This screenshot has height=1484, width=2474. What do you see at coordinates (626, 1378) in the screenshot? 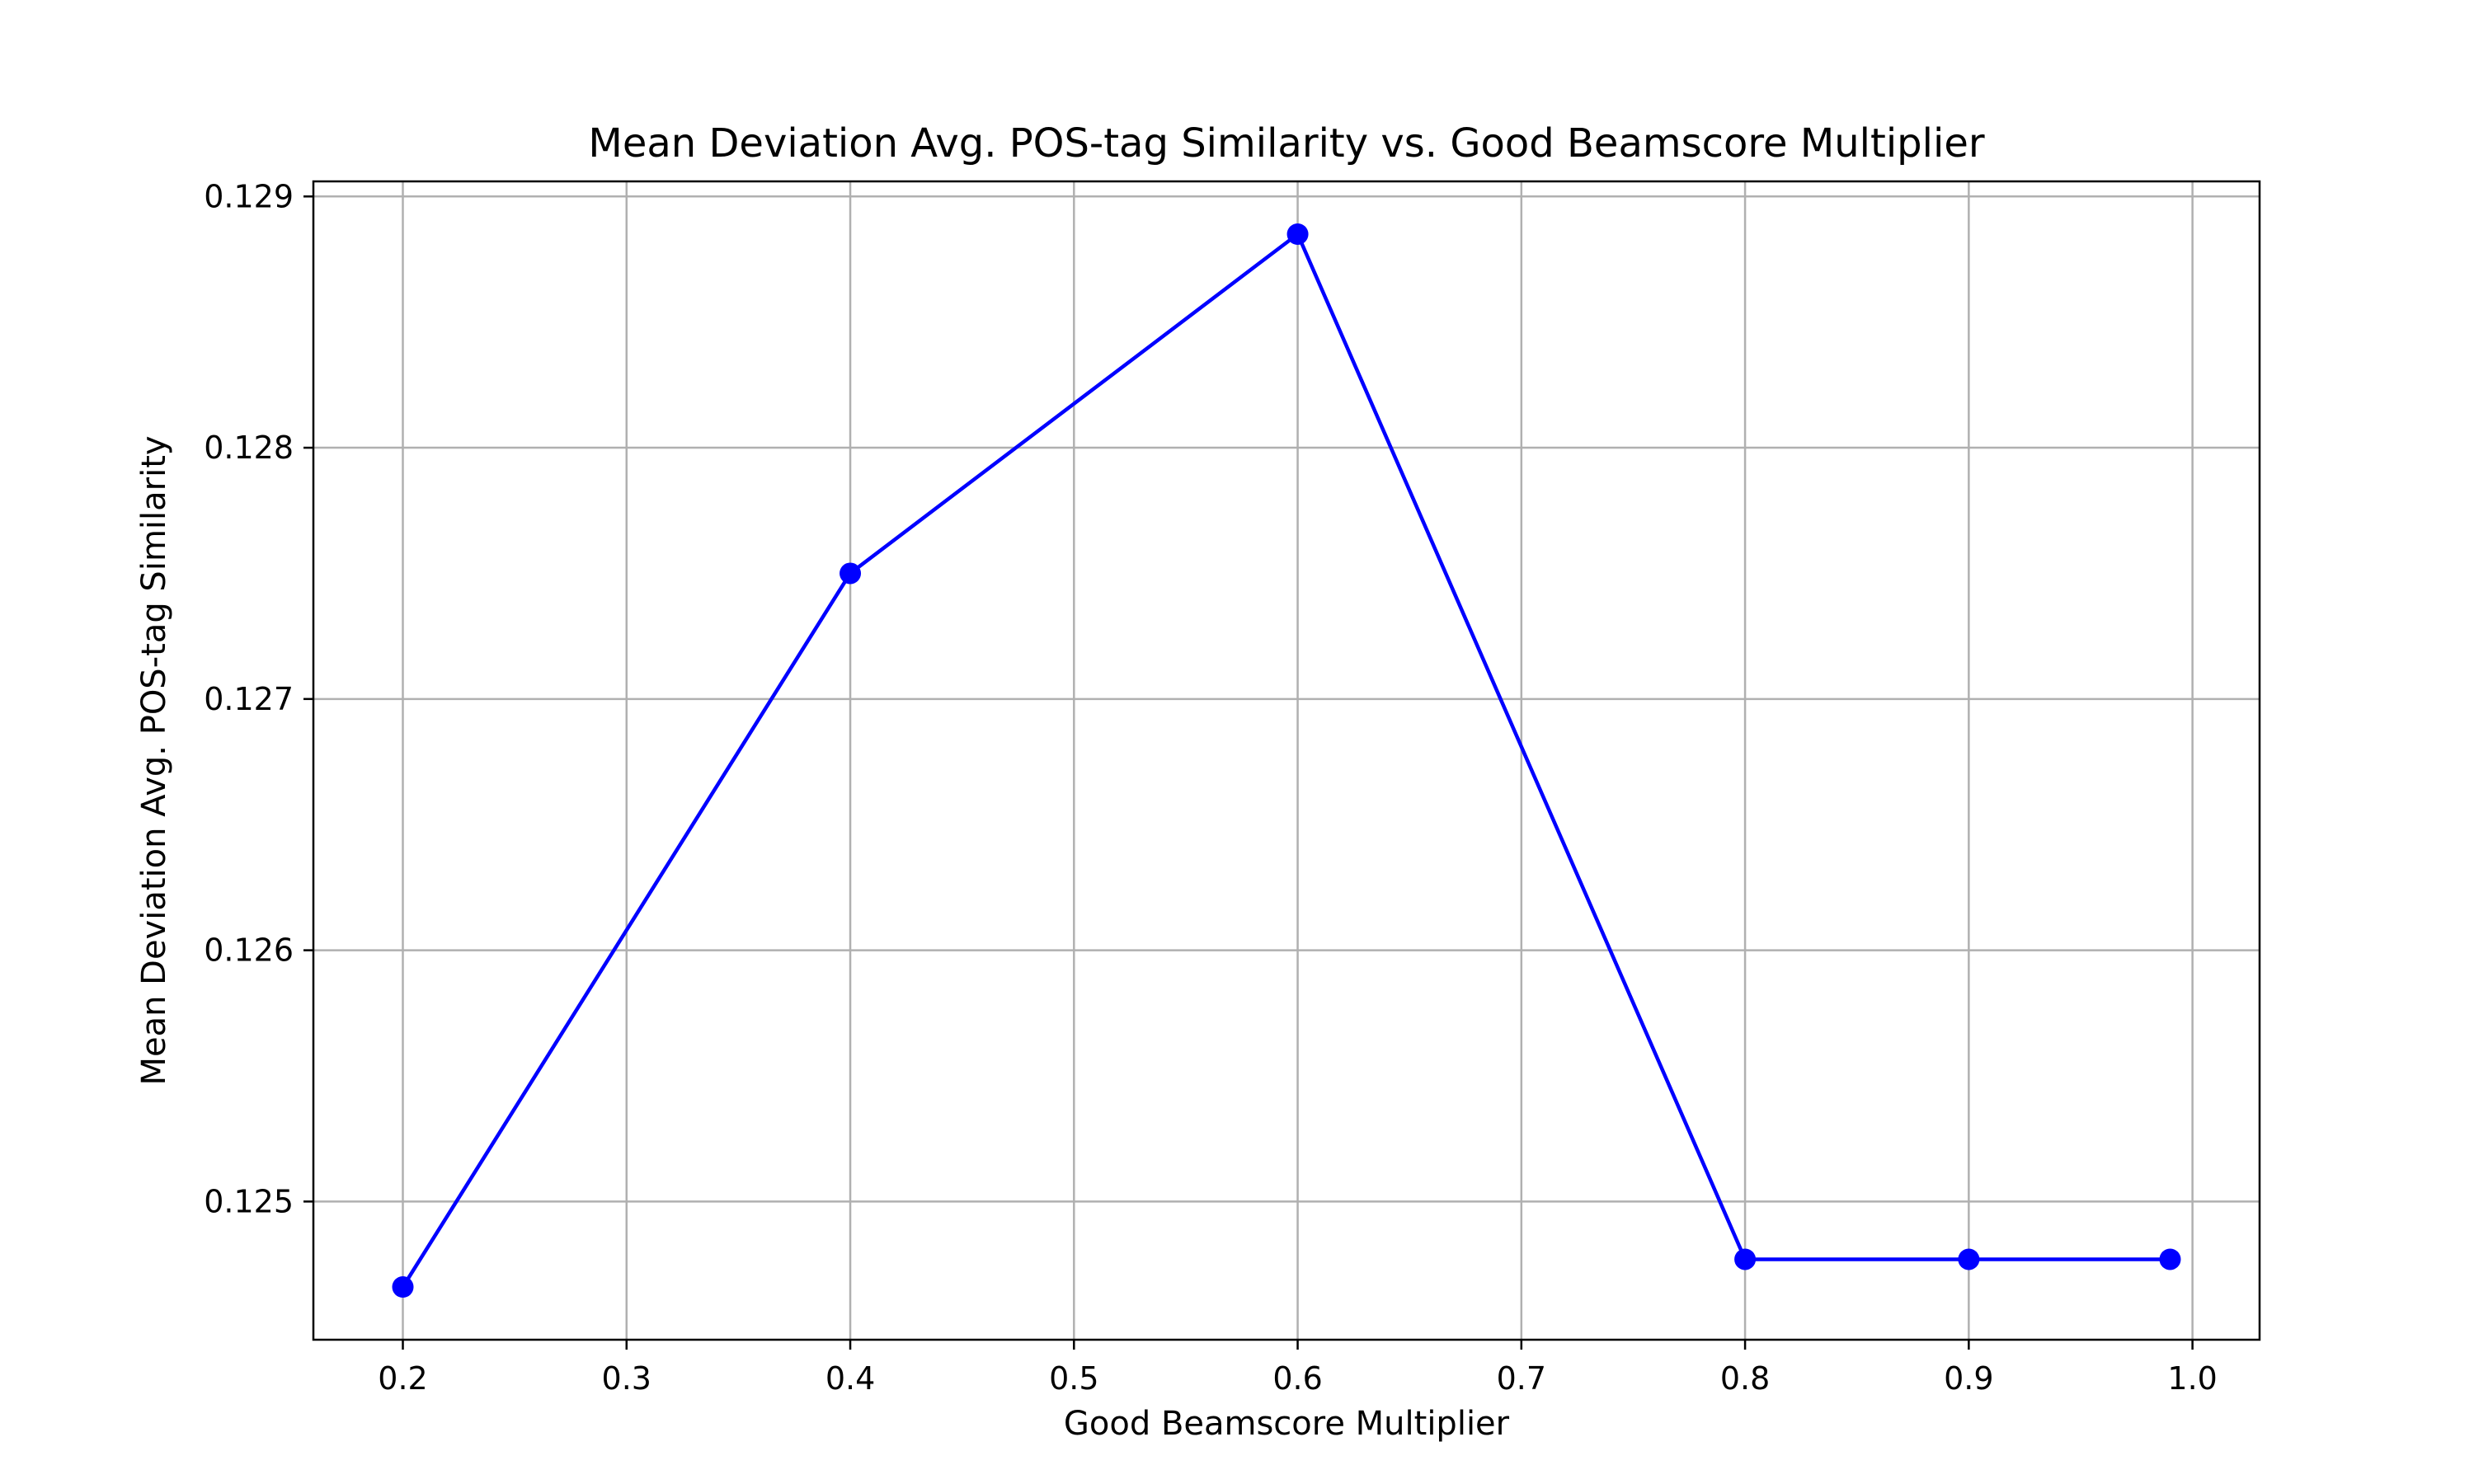
I see `x-tick-label: 0.3` at bounding box center [626, 1378].